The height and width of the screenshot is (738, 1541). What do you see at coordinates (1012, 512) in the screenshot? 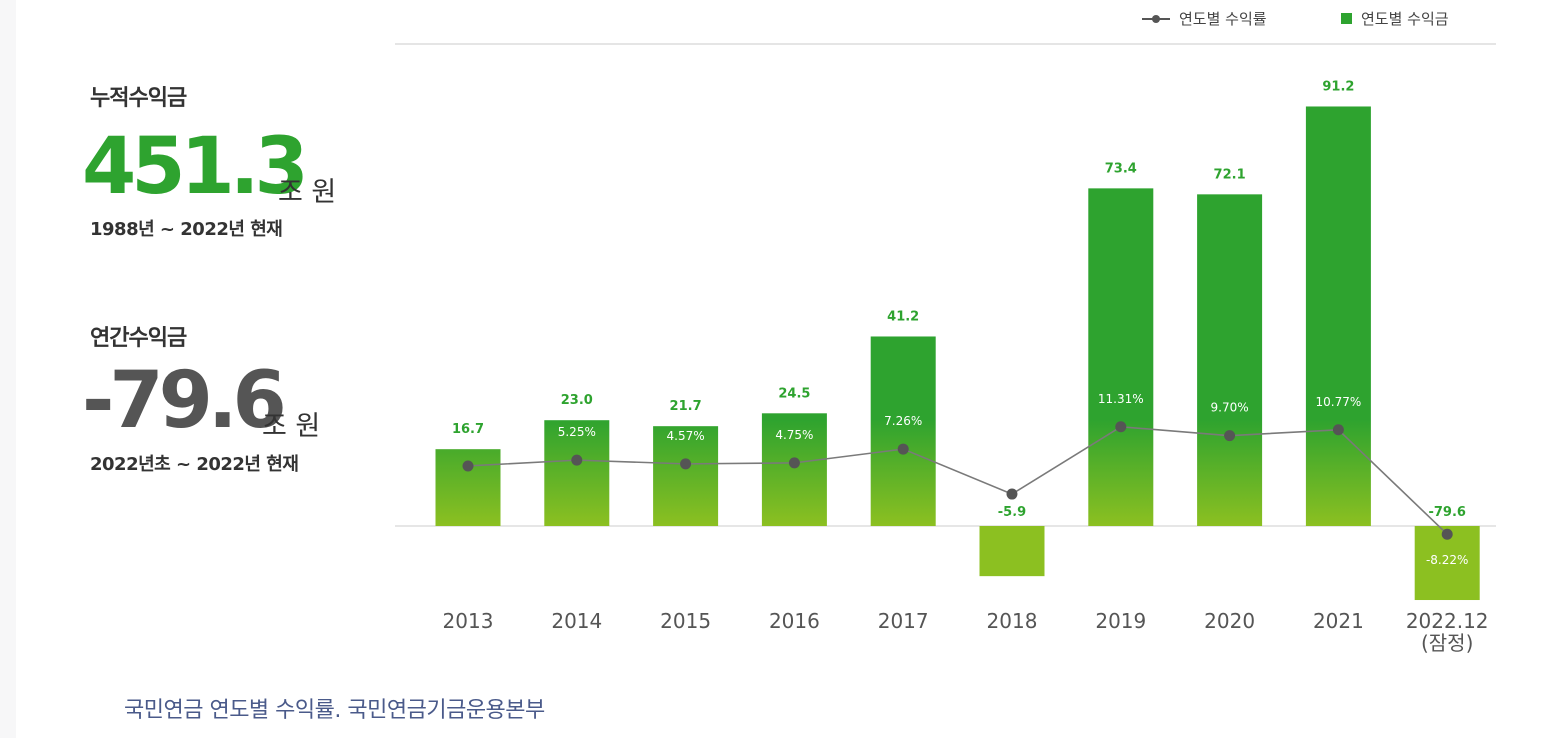
I see `bar-value-label: -5.9` at bounding box center [1012, 512].